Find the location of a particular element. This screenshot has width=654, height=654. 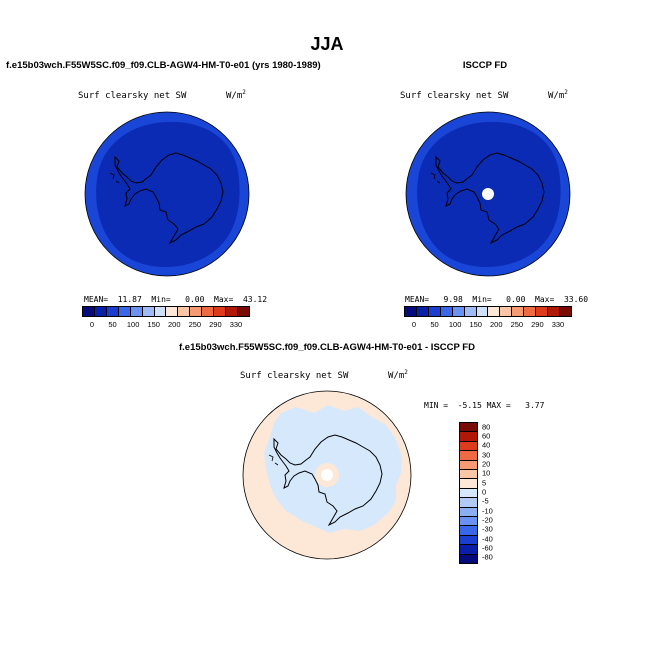

left-map-islands is located at coordinates (114, 178).